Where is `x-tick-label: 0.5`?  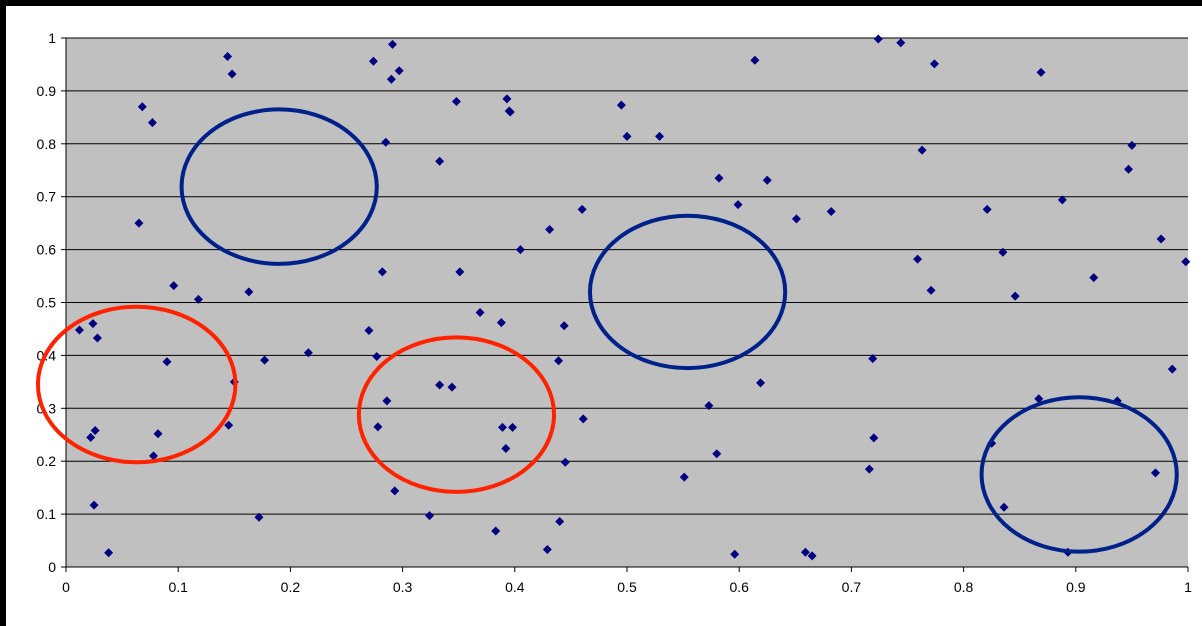 x-tick-label: 0.5 is located at coordinates (627, 587).